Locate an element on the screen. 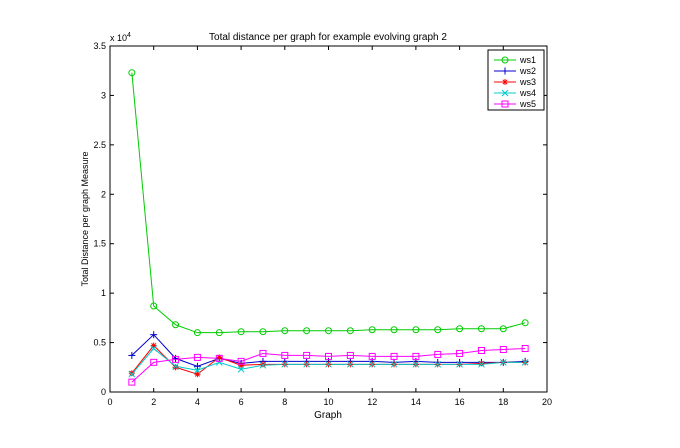  y-axis-multiplier: x 104 is located at coordinates (120, 37).